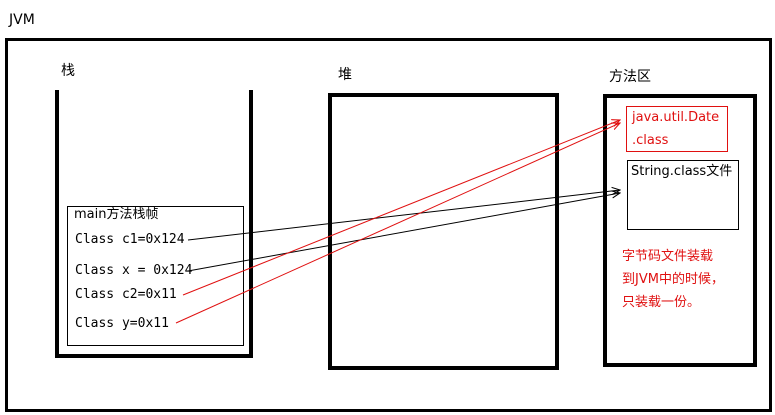 Image resolution: width=775 pixels, height=415 pixels. I want to click on main-stack-frame, so click(155, 276).